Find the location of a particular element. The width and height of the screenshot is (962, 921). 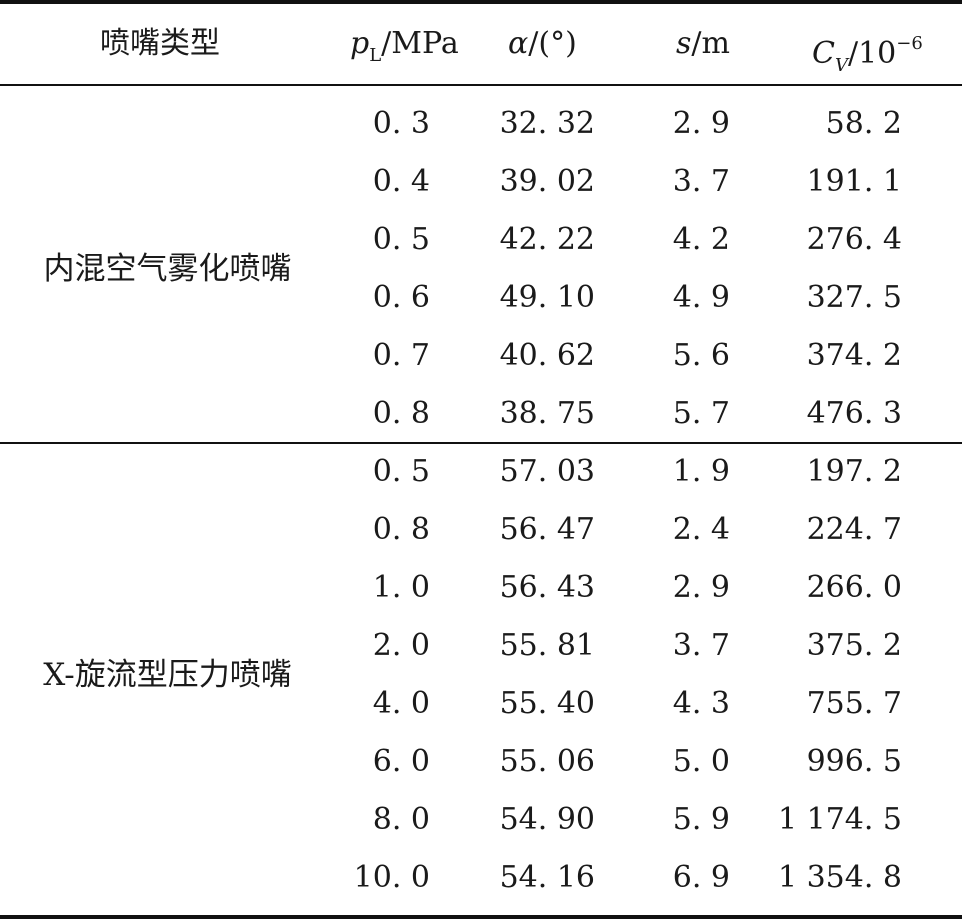

pressure-cell: 6. 0 is located at coordinates (401, 761).